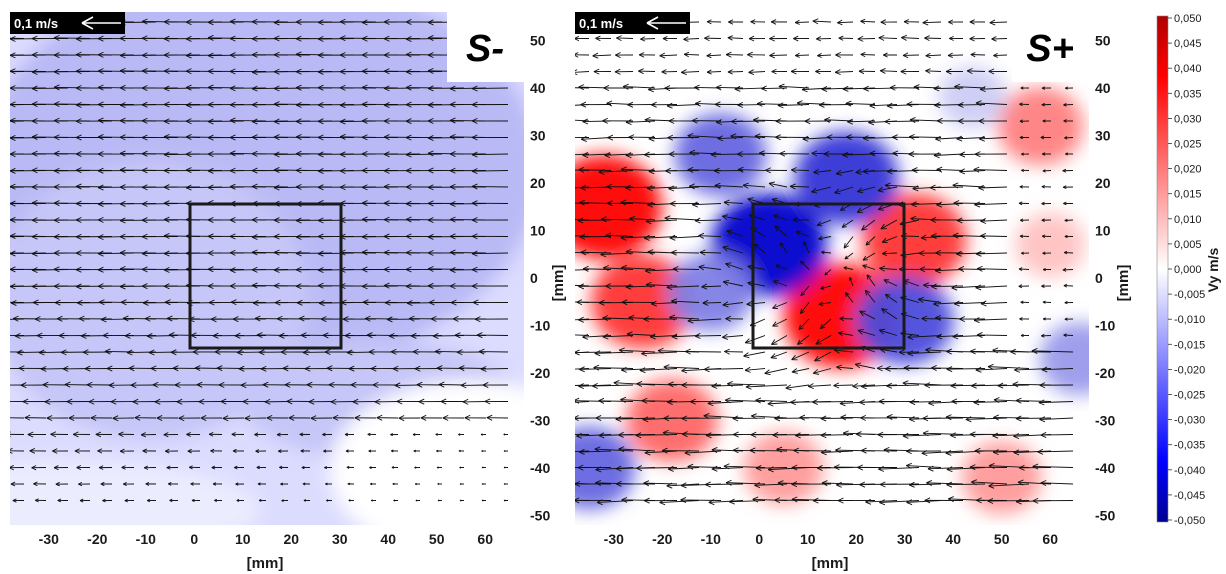  I want to click on colorbar-tick-label: 0,000, so click(1188, 270).